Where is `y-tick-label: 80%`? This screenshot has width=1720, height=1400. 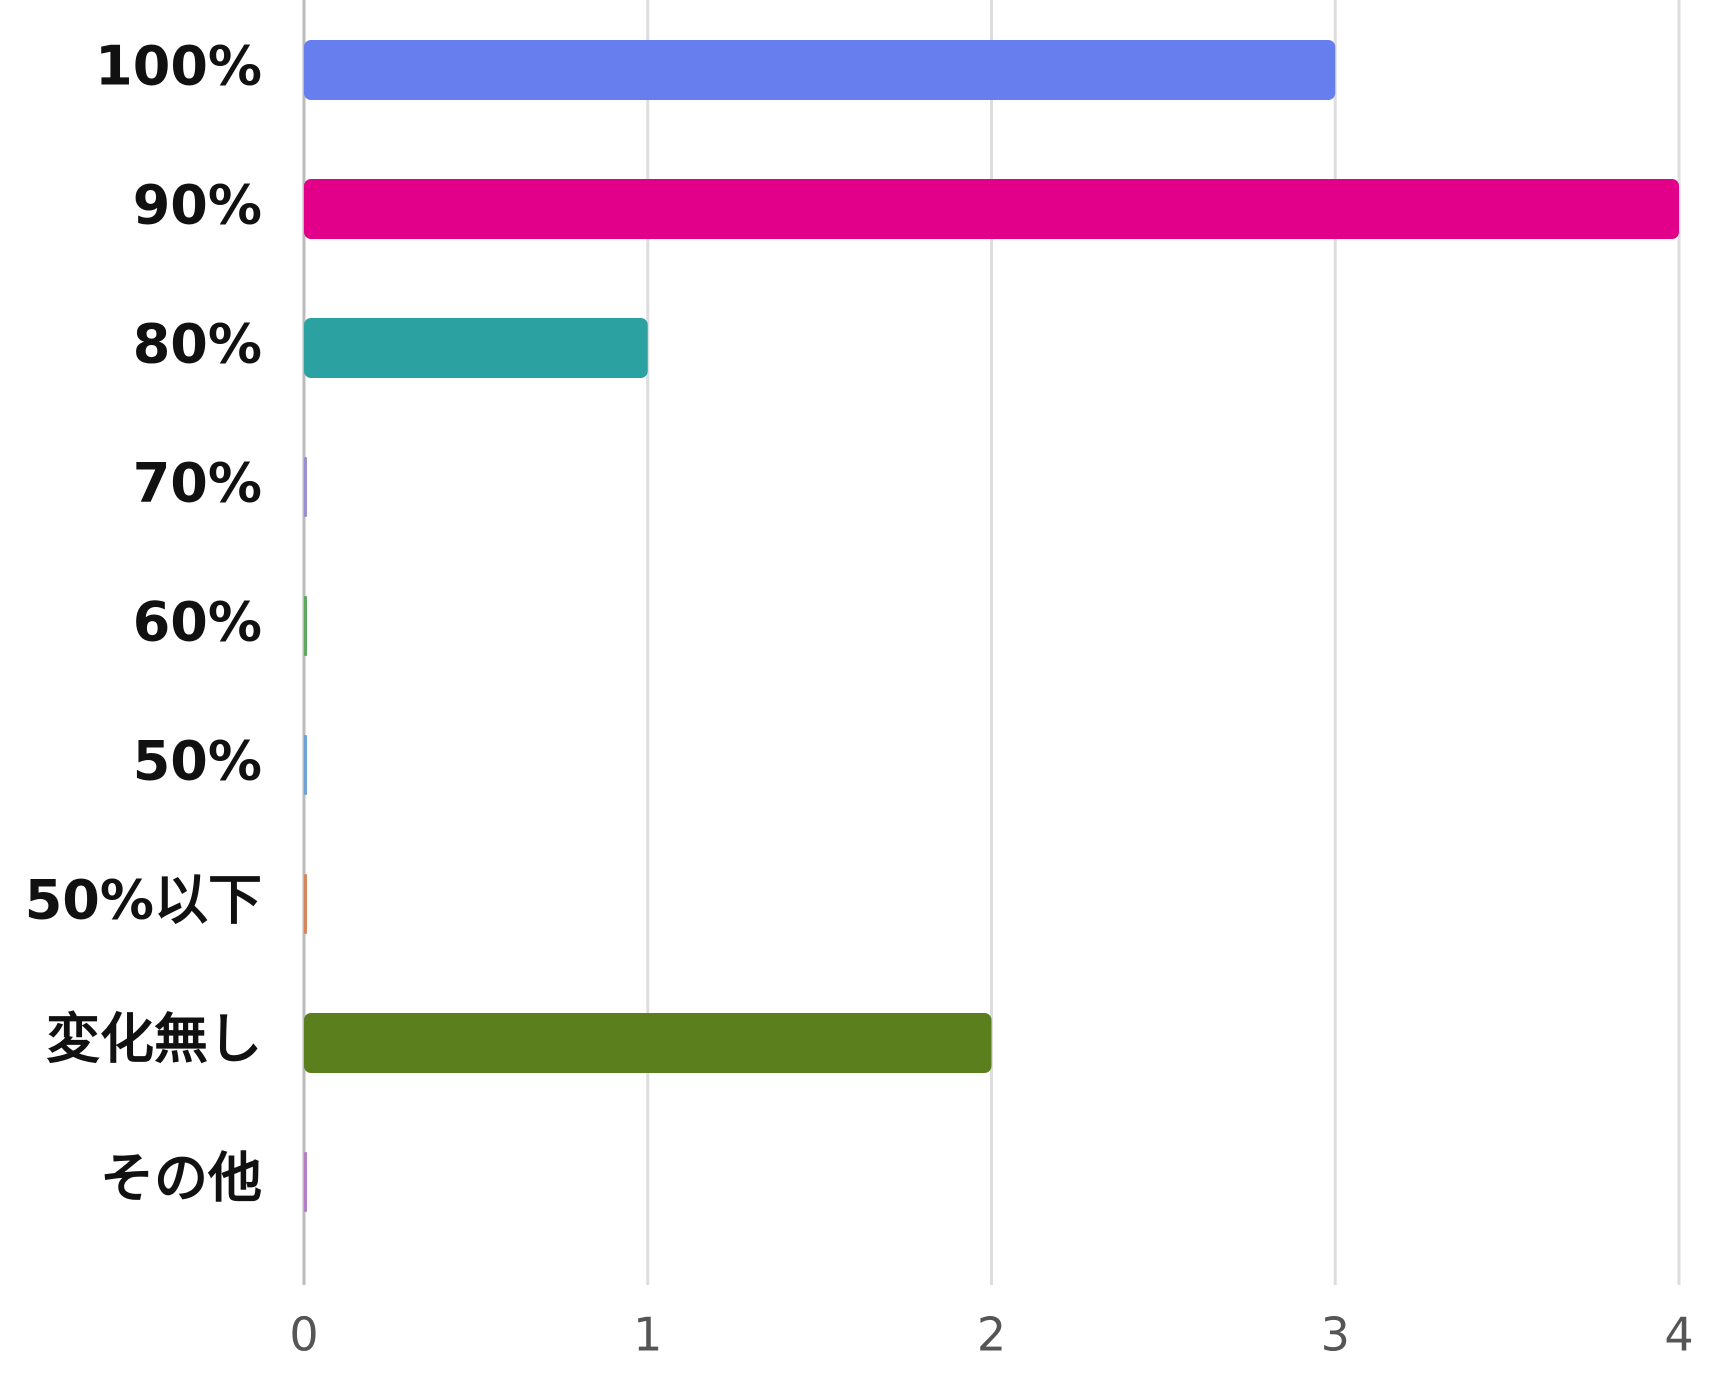 y-tick-label: 80% is located at coordinates (197, 344).